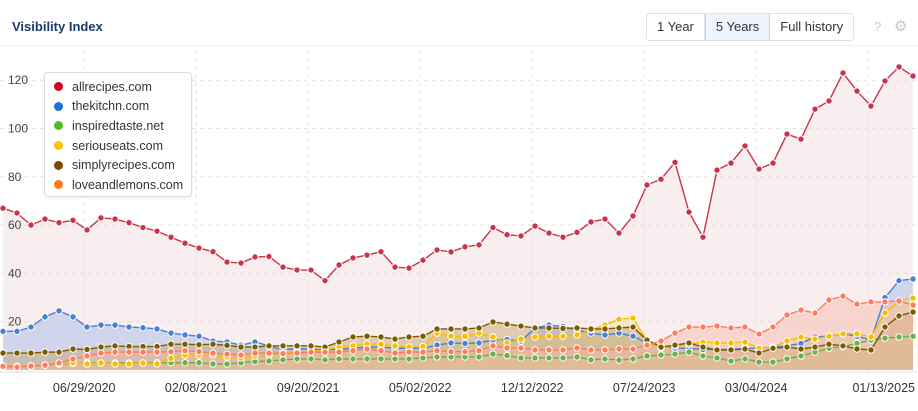  I want to click on legend-item-thekitchn.com: thekitchn.com, so click(118, 107).